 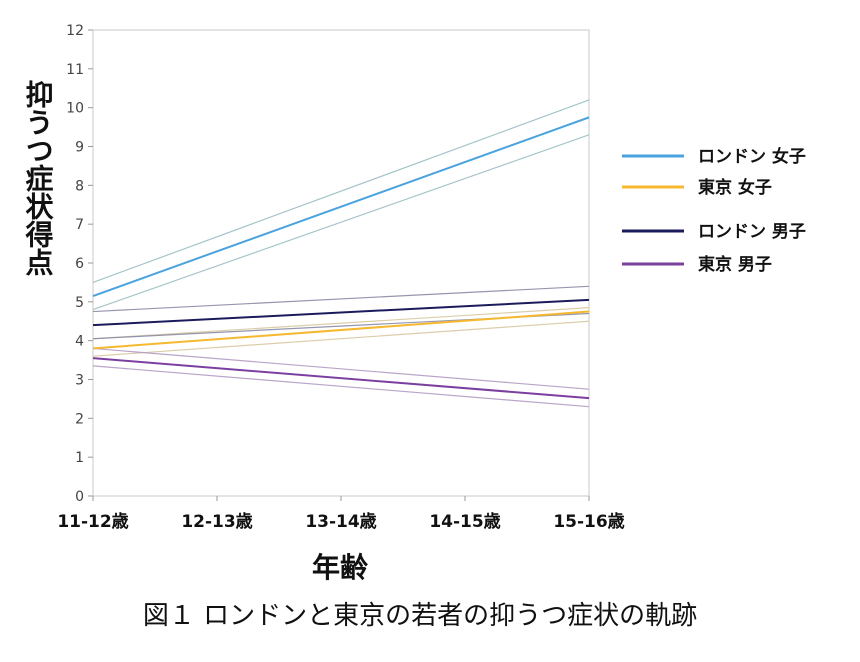 What do you see at coordinates (588, 521) in the screenshot?
I see `x-tick-label: 15-16歳` at bounding box center [588, 521].